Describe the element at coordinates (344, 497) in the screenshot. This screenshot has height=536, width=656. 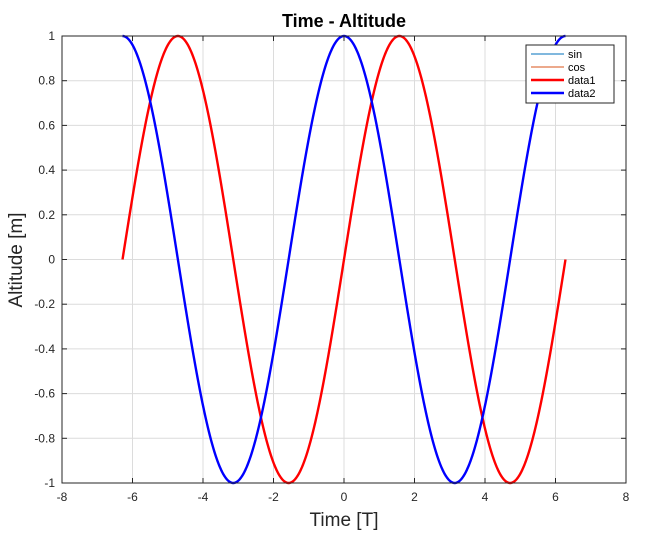
I see `x-tick-label: 0` at that location.